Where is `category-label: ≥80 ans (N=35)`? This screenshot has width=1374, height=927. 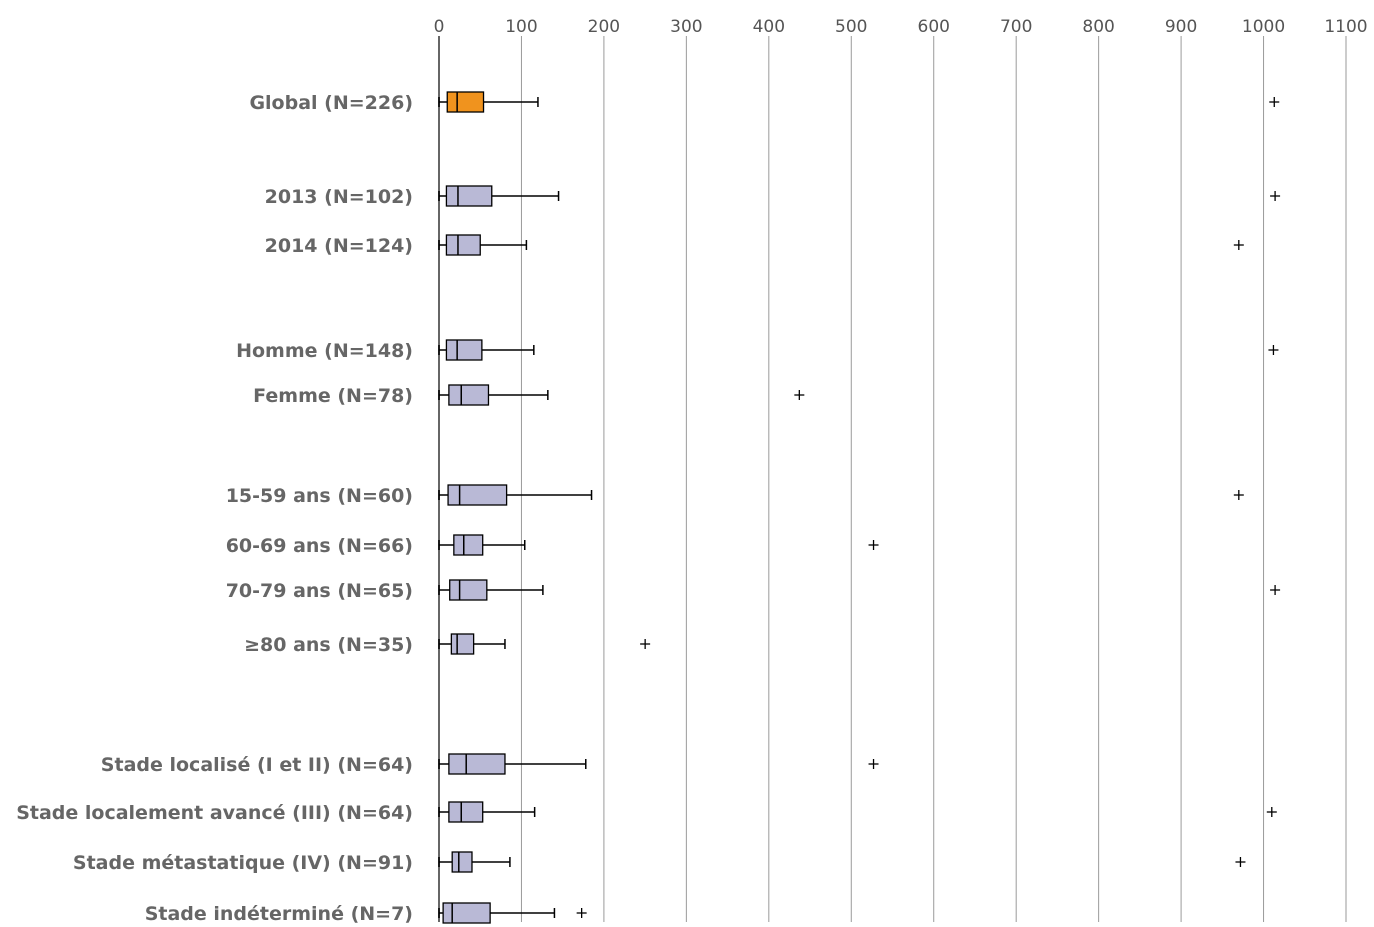 category-label: ≥80 ans (N=35) is located at coordinates (328, 645).